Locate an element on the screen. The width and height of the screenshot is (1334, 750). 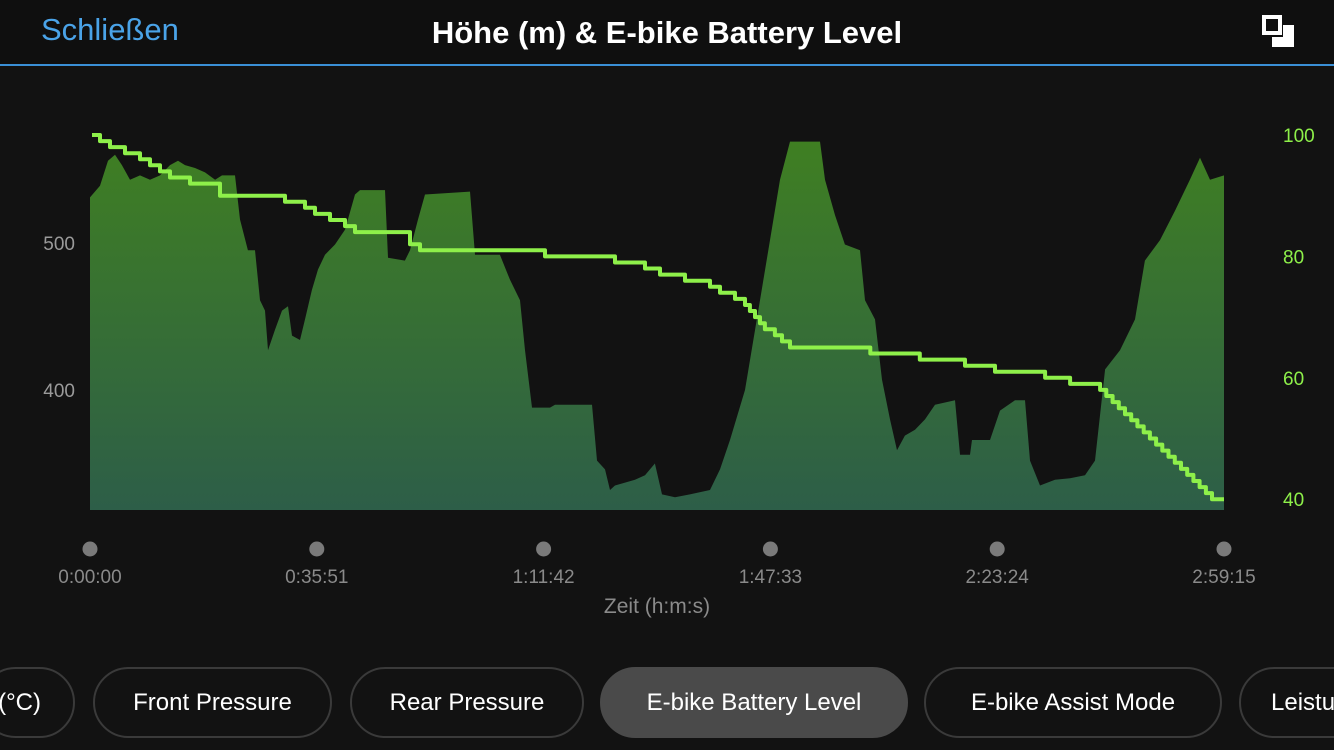
close-button: Schließen is located at coordinates (110, 29).